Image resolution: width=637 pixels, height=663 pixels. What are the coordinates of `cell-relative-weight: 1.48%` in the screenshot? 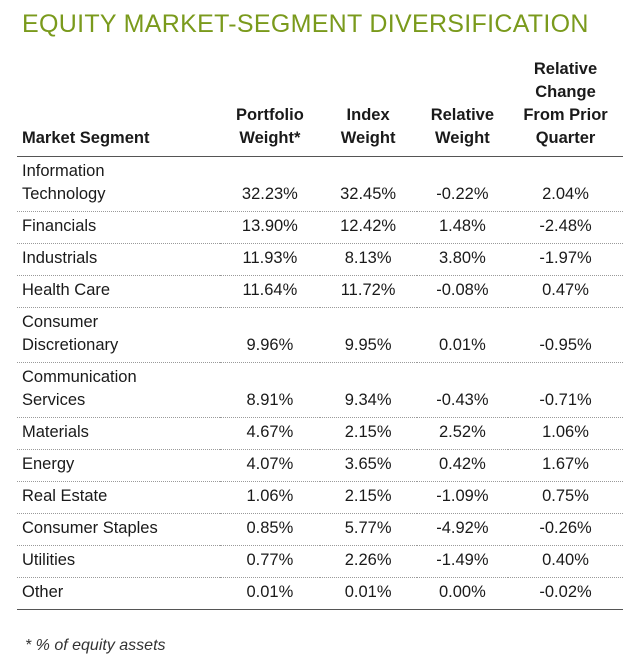 It's located at (462, 227).